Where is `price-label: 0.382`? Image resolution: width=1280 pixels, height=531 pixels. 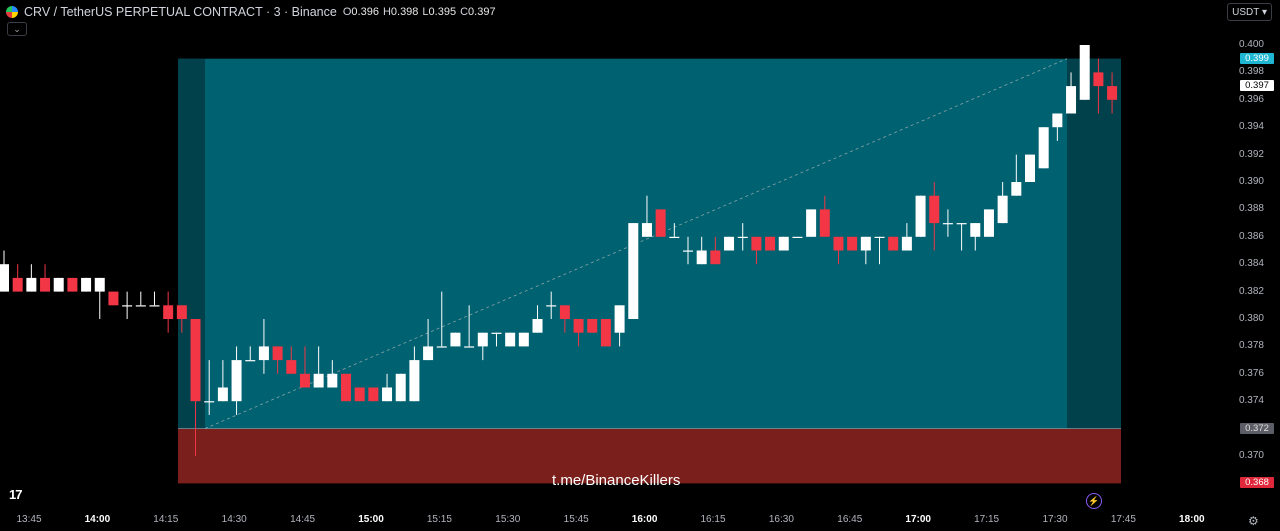 price-label: 0.382 is located at coordinates (1251, 291).